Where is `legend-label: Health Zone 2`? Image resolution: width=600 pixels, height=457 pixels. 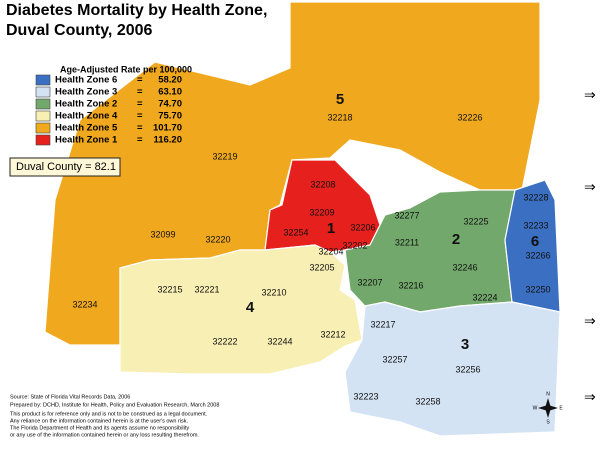
legend-label: Health Zone 2 is located at coordinates (86, 104).